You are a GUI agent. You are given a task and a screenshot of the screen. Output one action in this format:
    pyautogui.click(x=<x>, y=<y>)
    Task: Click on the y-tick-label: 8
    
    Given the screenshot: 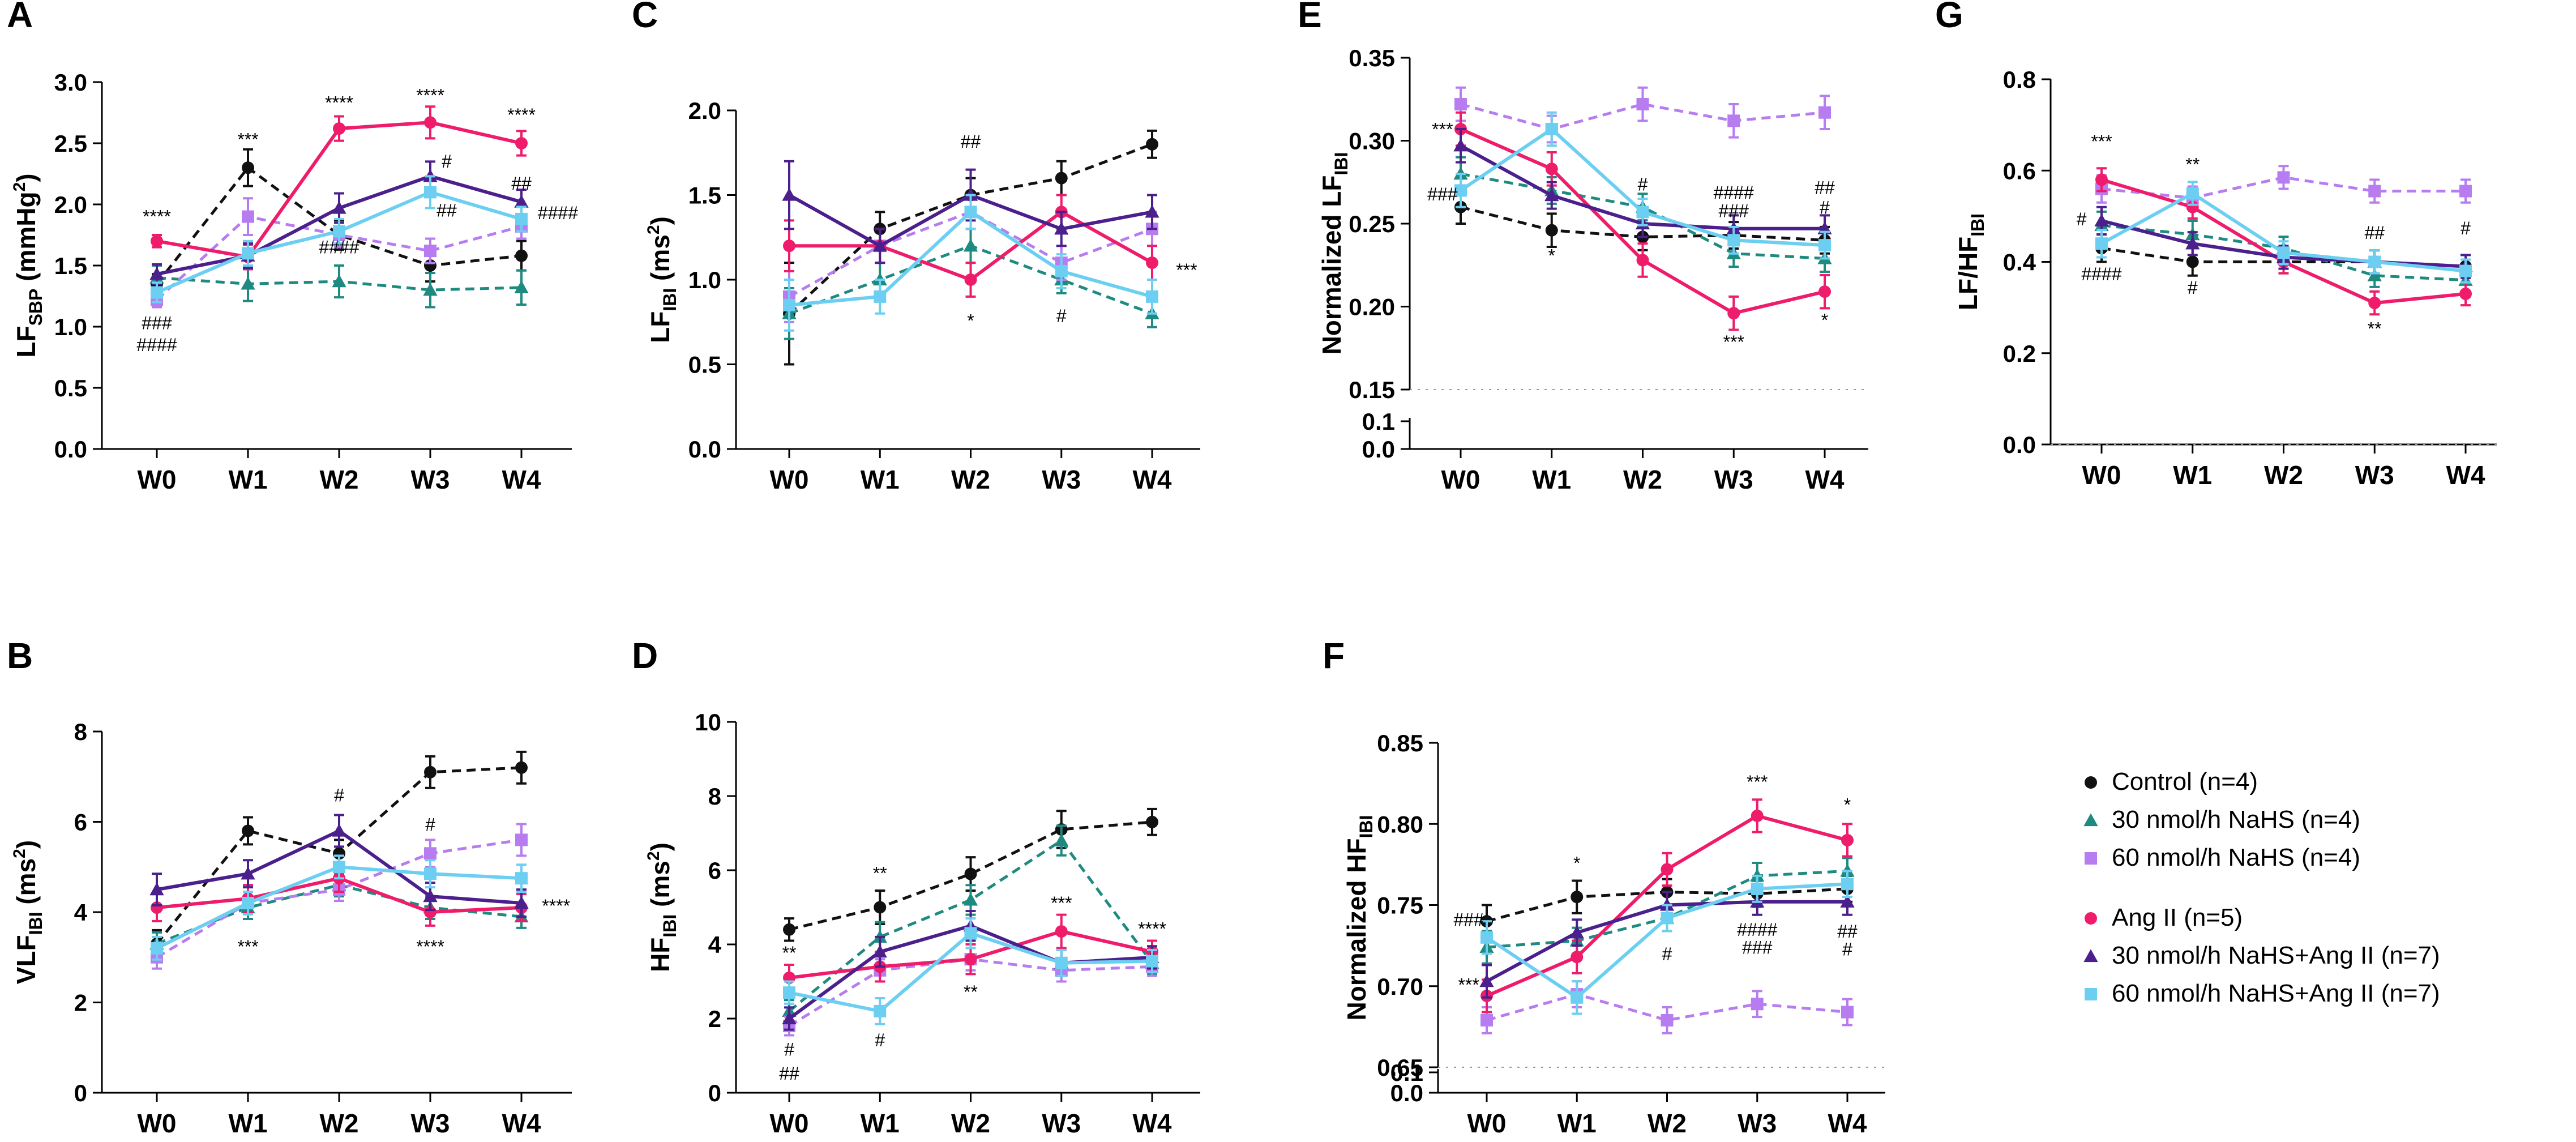 What is the action you would take?
    pyautogui.click(x=714, y=797)
    